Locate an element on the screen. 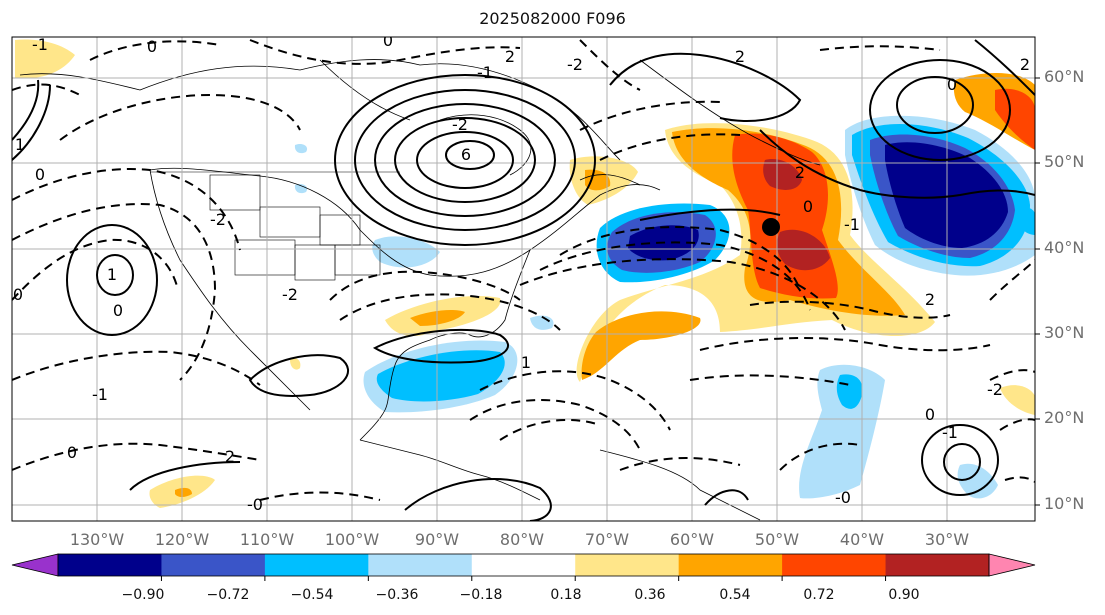  colorbar is located at coordinates (523, 567).